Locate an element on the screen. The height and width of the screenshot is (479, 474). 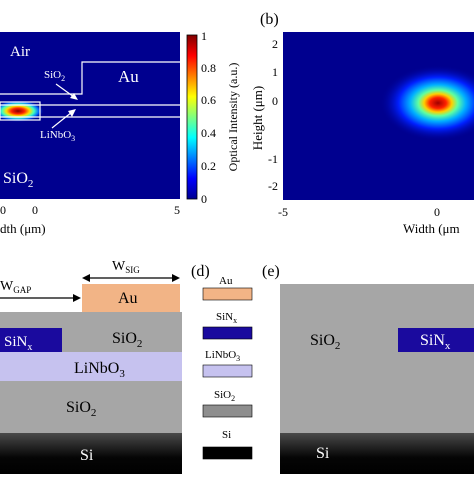
panel-d: (d) Au SiNx LiNbO3 SiO2 Si is located at coordinates (222, 361).